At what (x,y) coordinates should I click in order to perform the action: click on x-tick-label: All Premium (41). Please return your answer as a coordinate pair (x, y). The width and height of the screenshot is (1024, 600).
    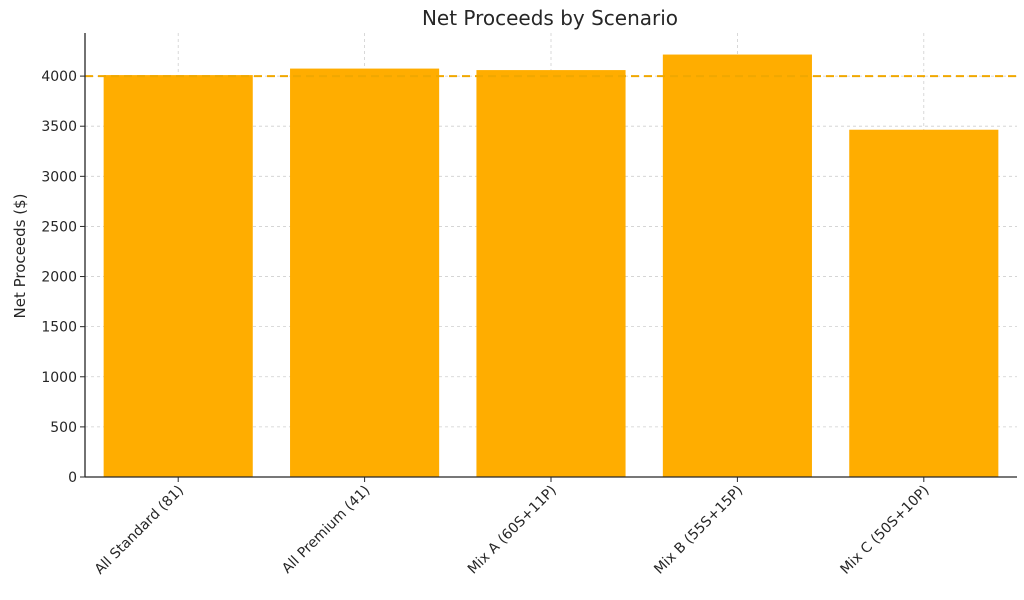
    Looking at the image, I should click on (326, 530).